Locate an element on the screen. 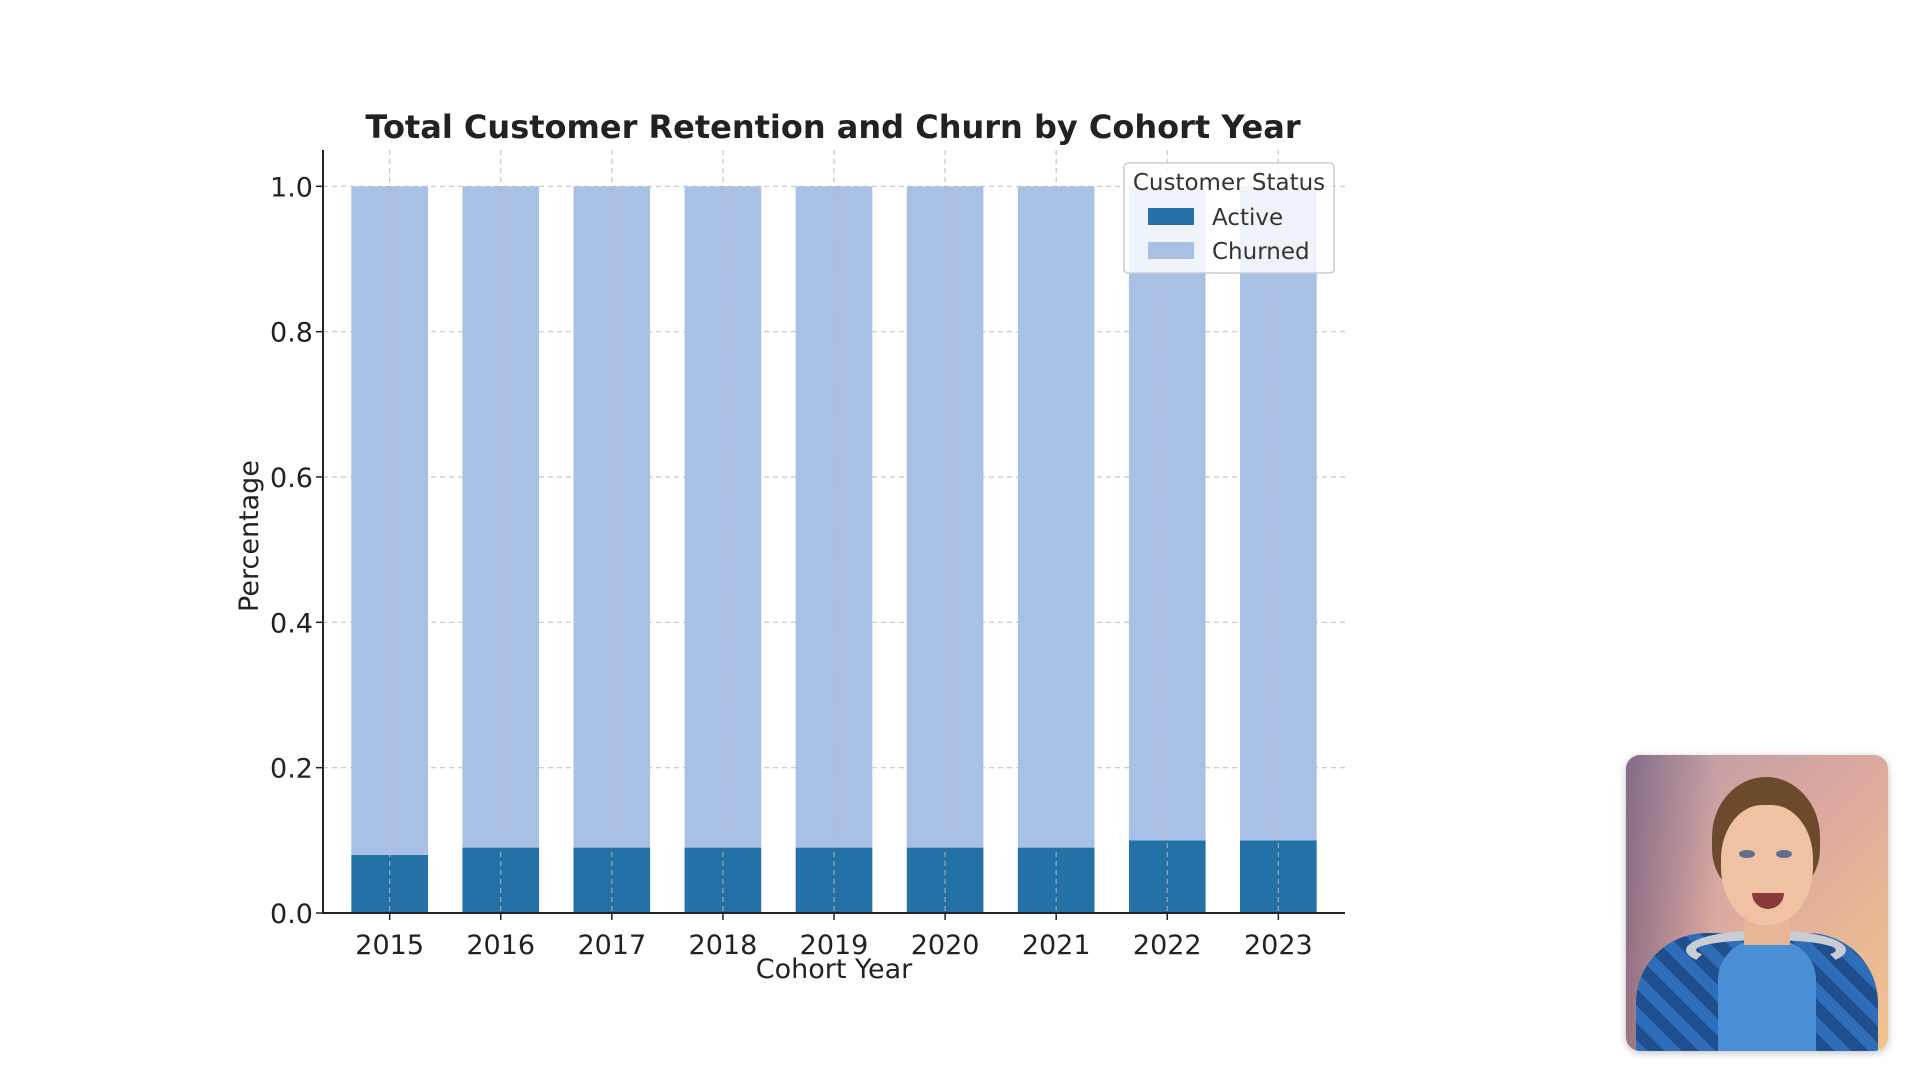 This screenshot has width=1920, height=1080. y-tick-label: 0.8 is located at coordinates (291, 333).